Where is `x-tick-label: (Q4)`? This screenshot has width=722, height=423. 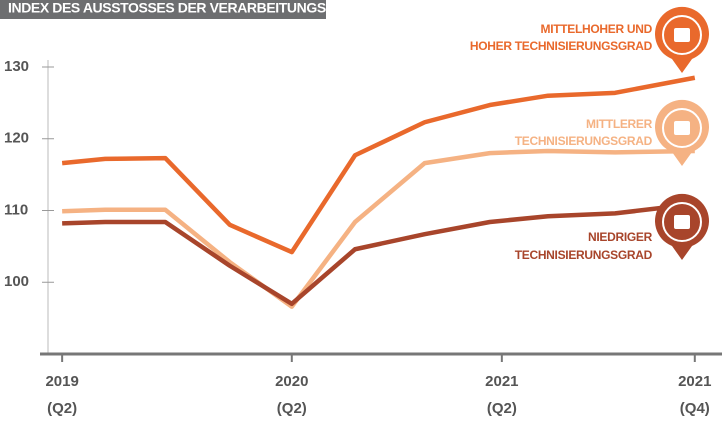 x-tick-label: (Q4) is located at coordinates (695, 408).